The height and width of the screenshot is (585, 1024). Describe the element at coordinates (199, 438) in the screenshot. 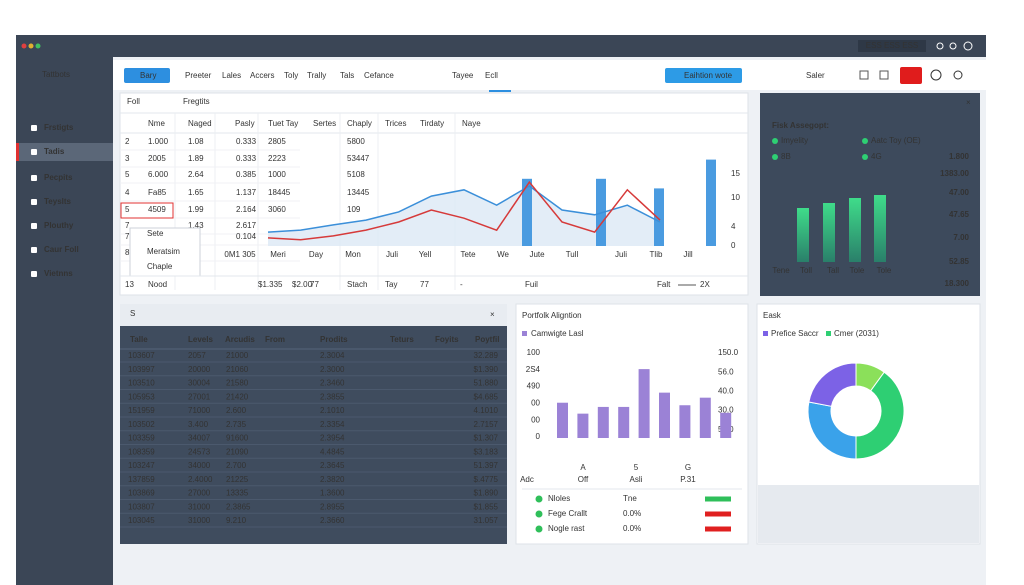

I see `cell: 34007` at that location.